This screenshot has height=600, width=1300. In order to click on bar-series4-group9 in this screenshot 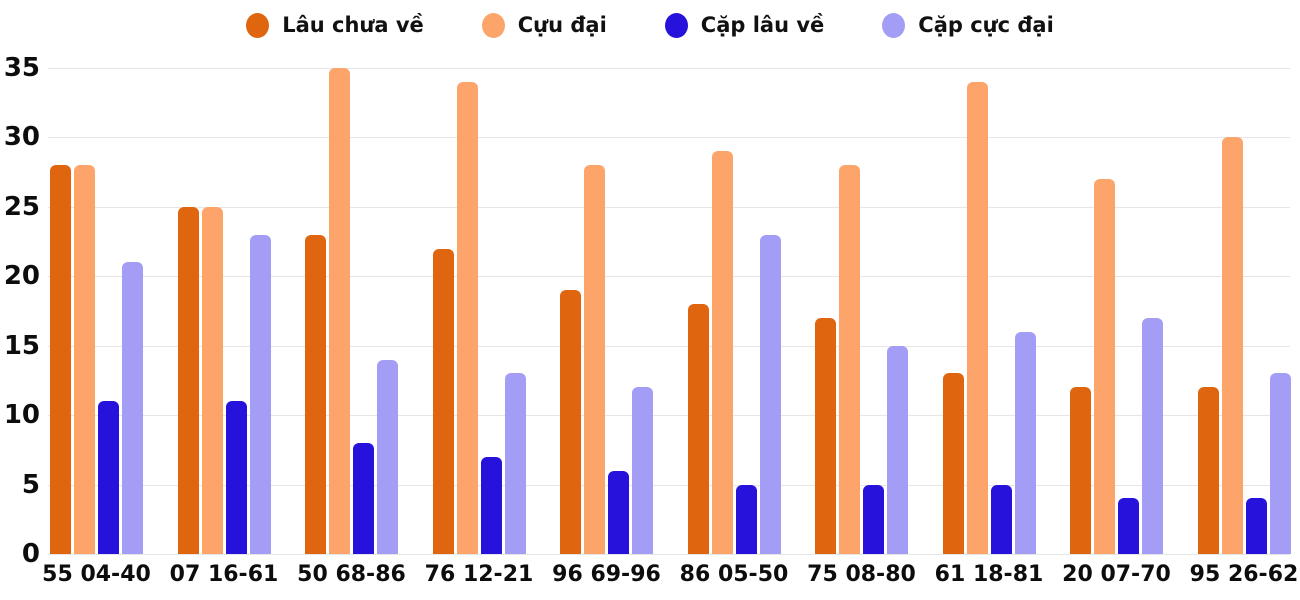, I will do `click(1152, 435)`.